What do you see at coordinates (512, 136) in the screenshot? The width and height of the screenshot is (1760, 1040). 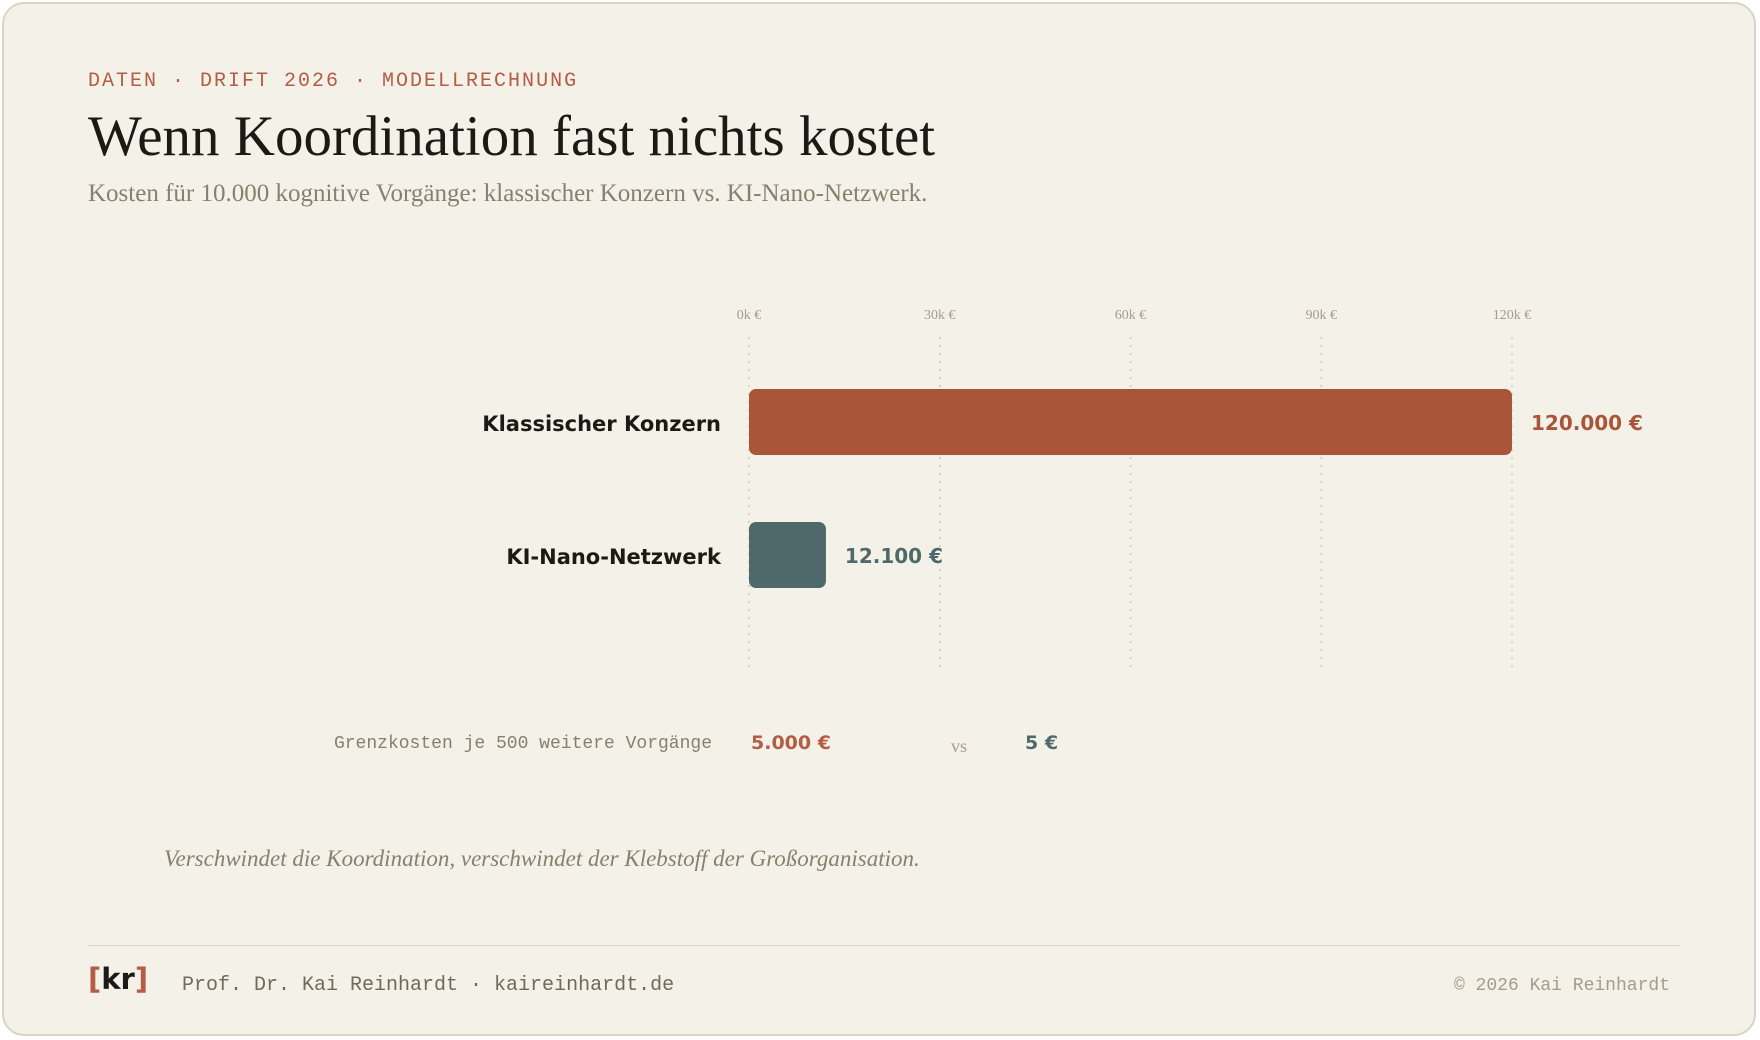 I see `page-title: Wenn Koordination fast nichts kostet` at bounding box center [512, 136].